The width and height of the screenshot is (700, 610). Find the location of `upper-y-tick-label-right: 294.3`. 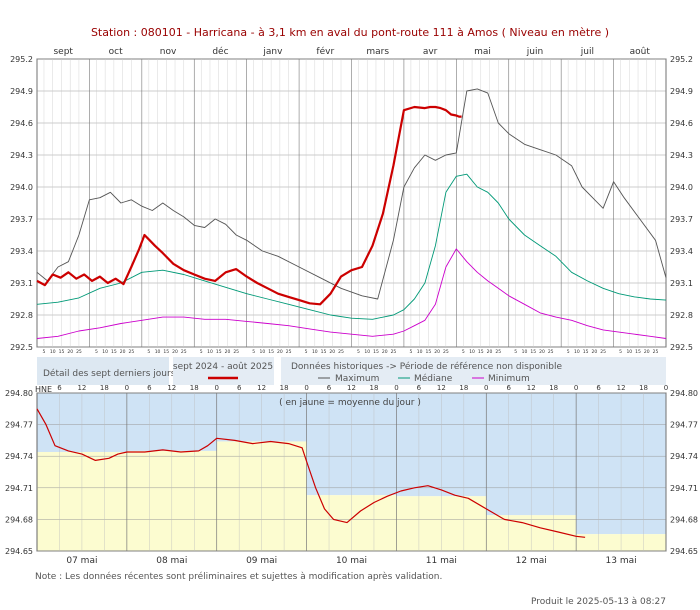

upper-y-tick-label-right: 294.3 is located at coordinates (681, 155).